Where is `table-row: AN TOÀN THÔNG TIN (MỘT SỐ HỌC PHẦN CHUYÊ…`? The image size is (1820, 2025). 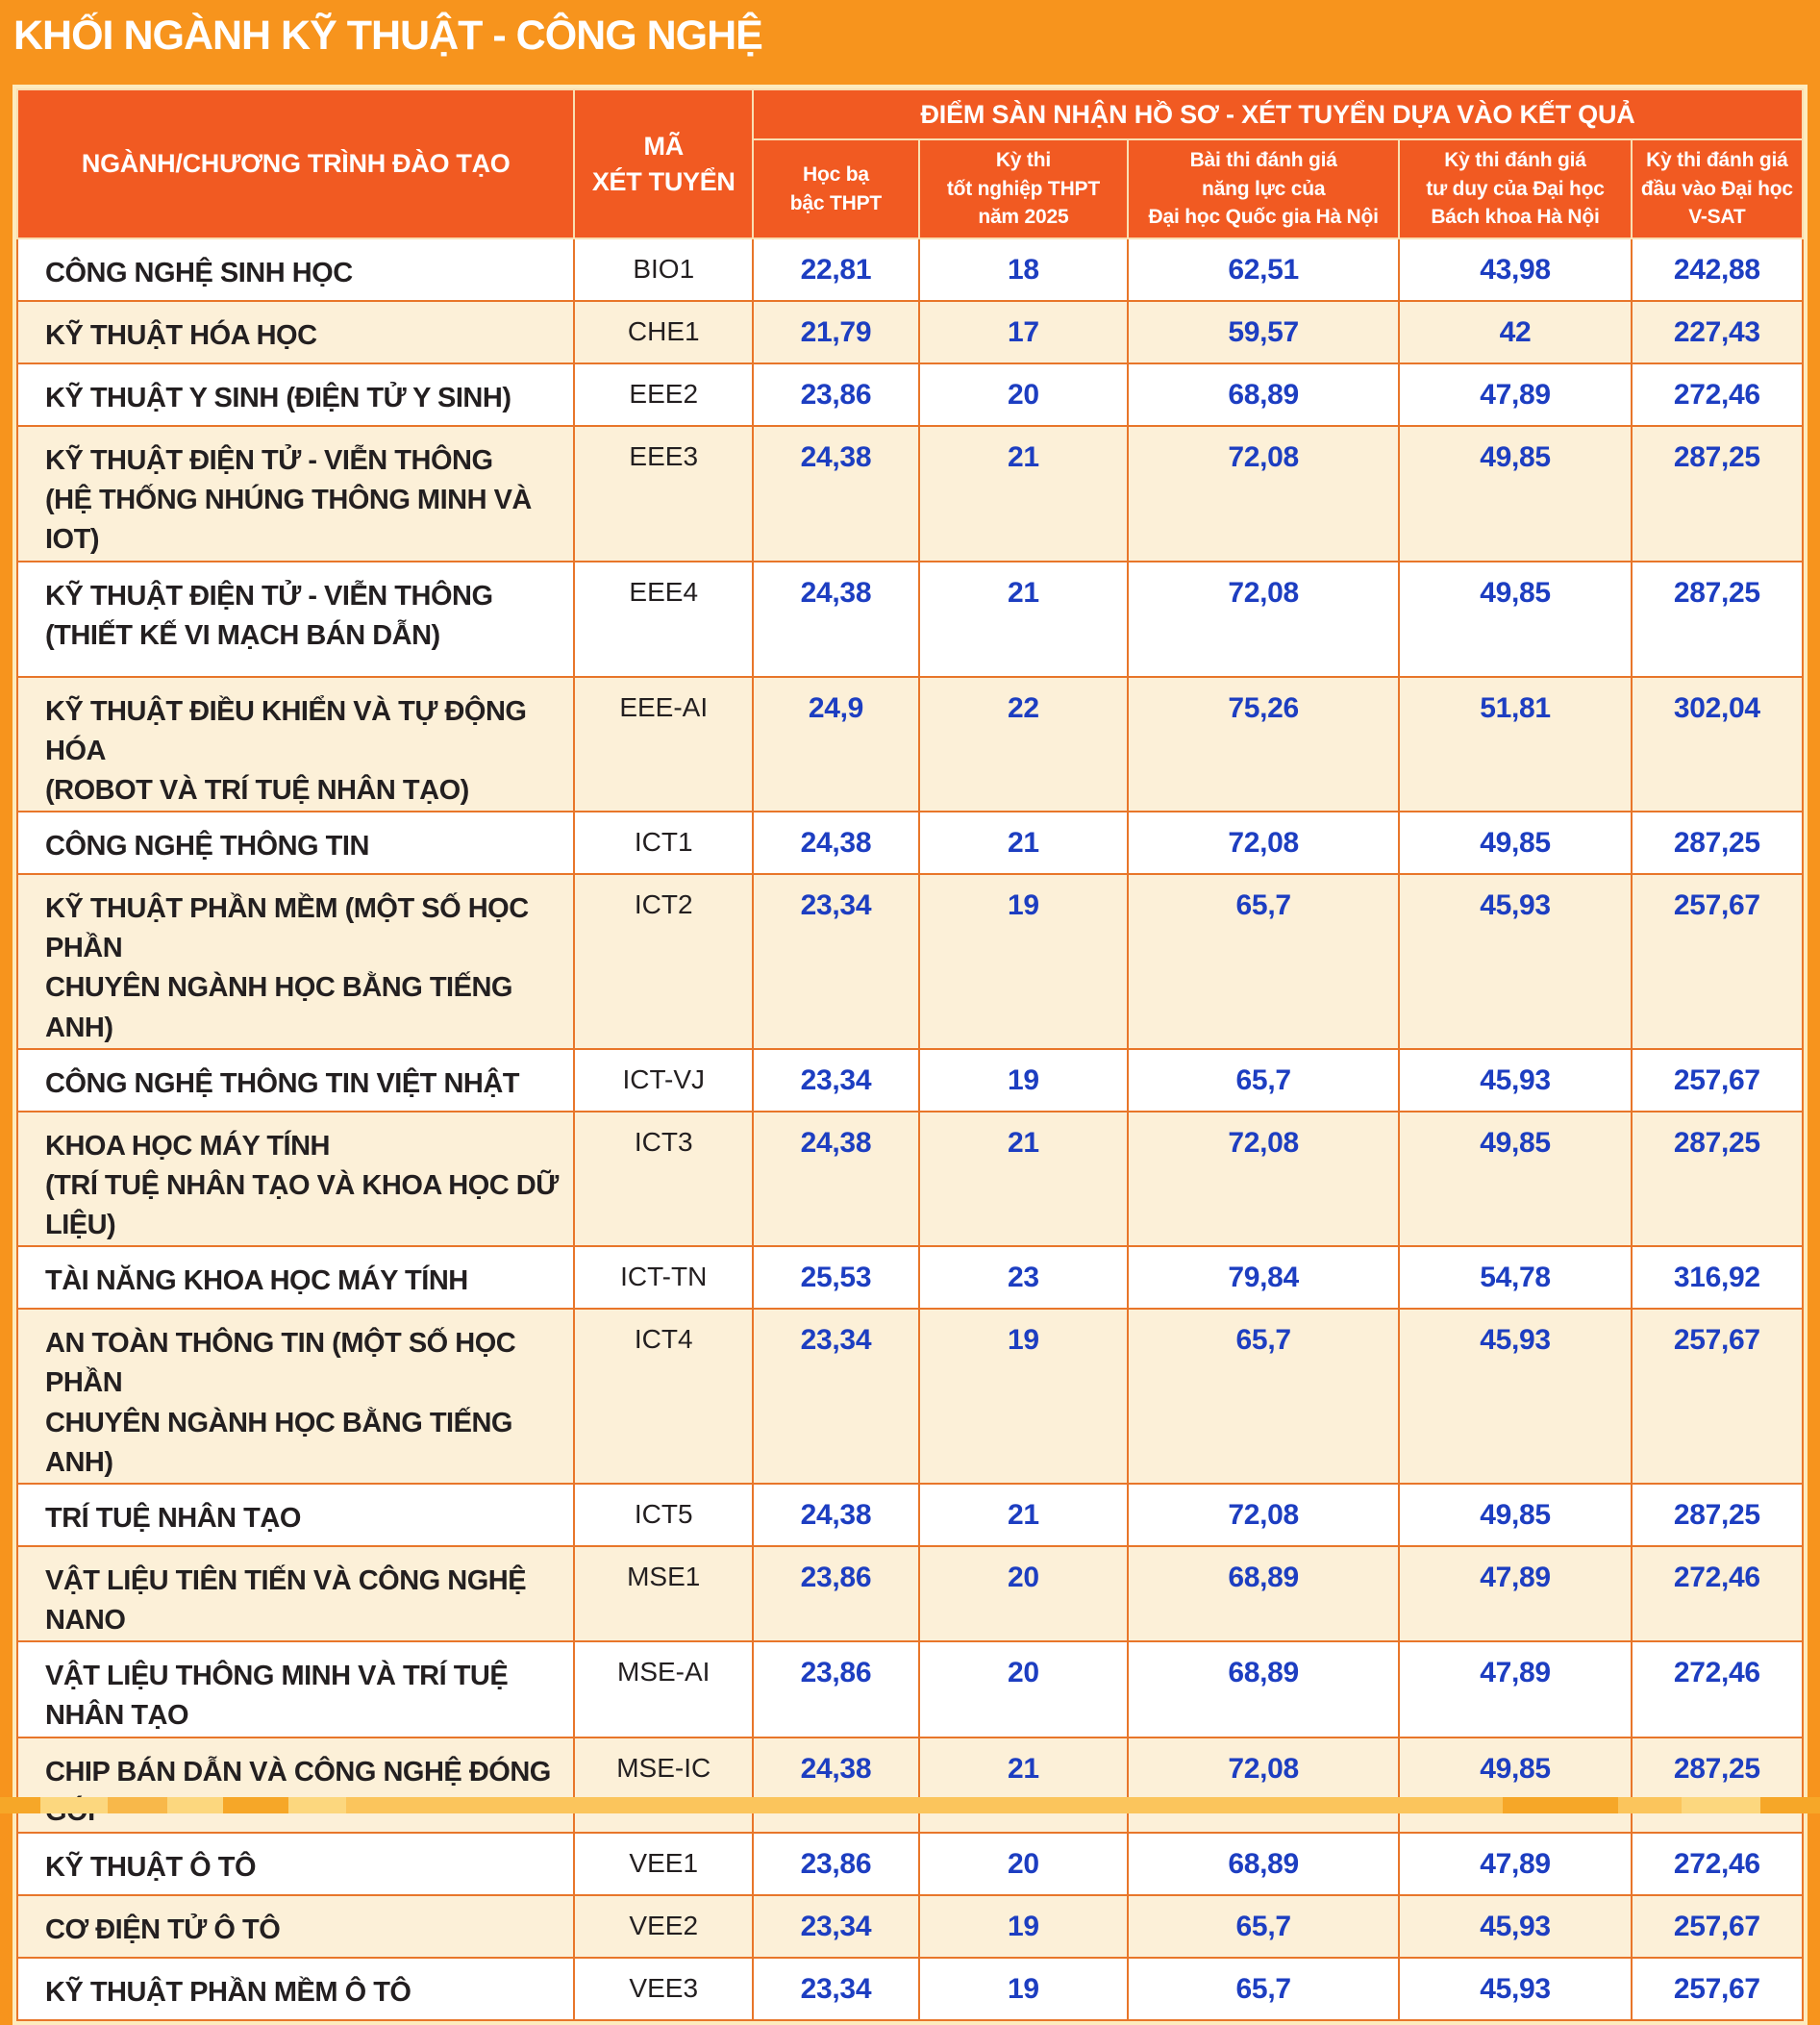
table-row: AN TOÀN THÔNG TIN (MỘT SỐ HỌC PHẦN CHUYÊ… is located at coordinates (910, 1397).